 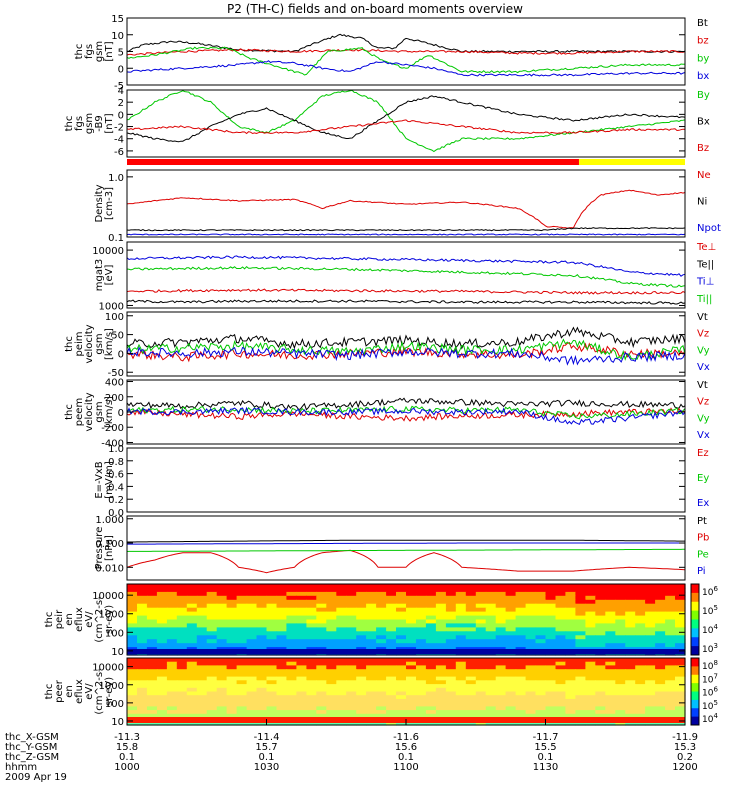 What do you see at coordinates (109, 520) in the screenshot?
I see `y-tick-label: 1.000` at bounding box center [109, 520].